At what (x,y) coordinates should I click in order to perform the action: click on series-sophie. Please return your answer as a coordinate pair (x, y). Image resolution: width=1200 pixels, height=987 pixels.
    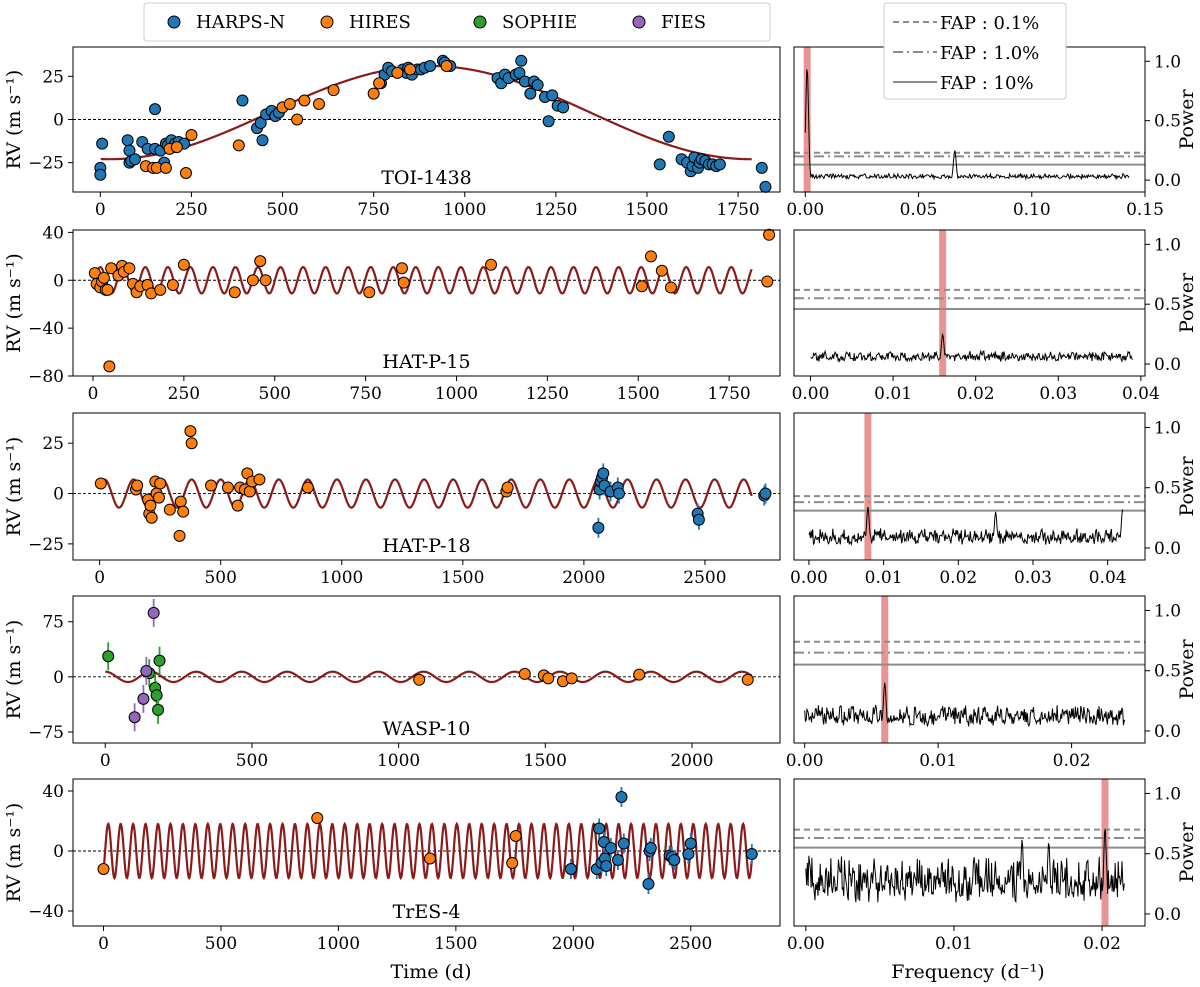
    Looking at the image, I should click on (134, 683).